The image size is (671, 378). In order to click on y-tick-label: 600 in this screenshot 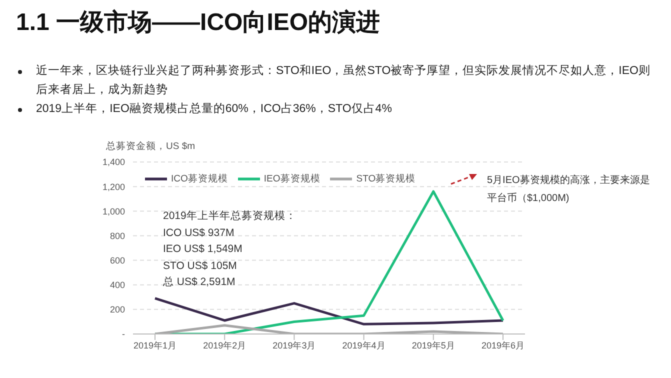, I will do `click(117, 260)`.